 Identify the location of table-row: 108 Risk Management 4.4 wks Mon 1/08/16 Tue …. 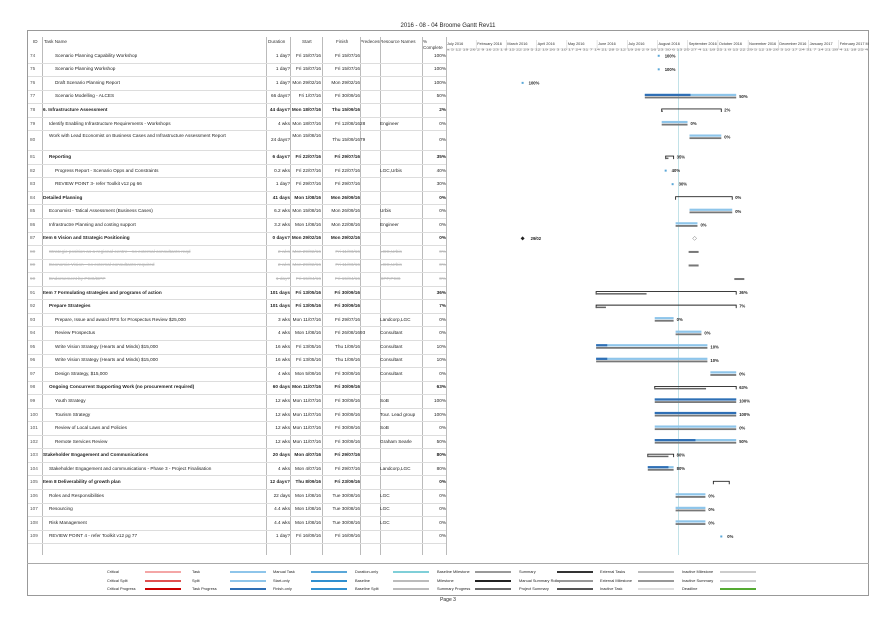
(237, 523).